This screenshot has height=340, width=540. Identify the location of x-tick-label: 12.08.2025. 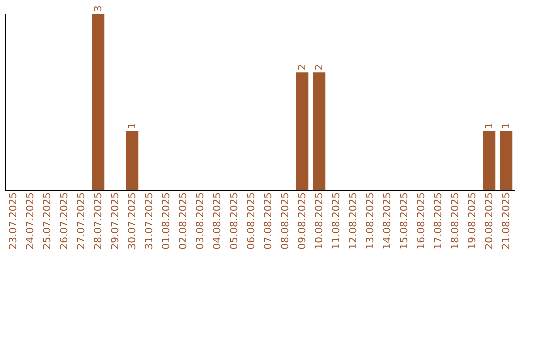
(354, 221).